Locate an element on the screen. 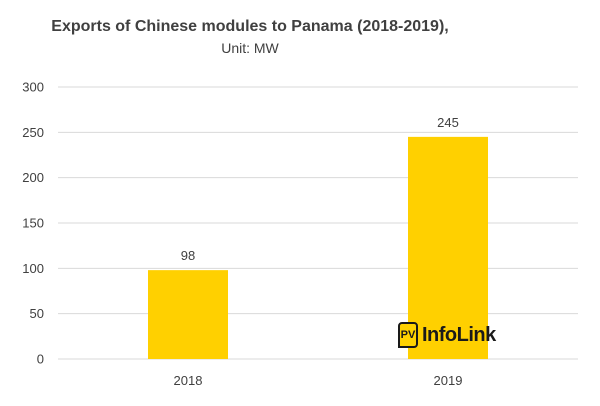  y-axis-ticks: 0 50 100 150 200 250 300 is located at coordinates (33, 223).